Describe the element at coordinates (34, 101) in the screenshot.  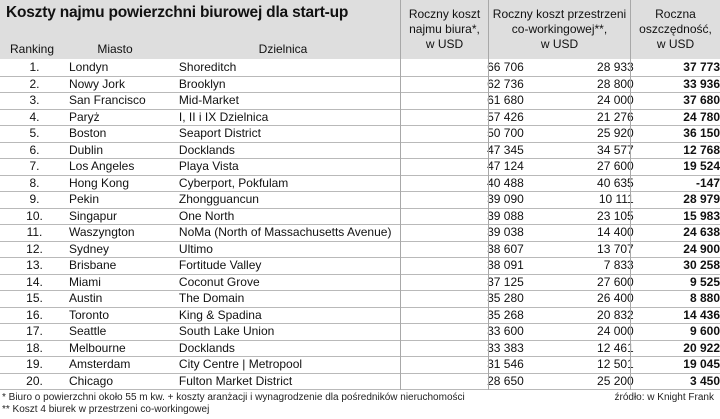
I see `rank-cell: 3.` at that location.